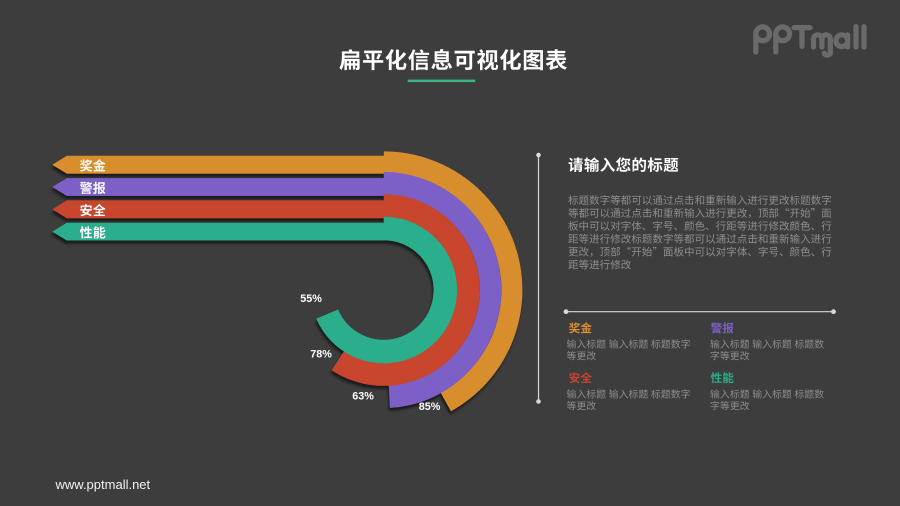 The width and height of the screenshot is (900, 506). What do you see at coordinates (430, 407) in the screenshot?
I see `svg-text: 85%` at bounding box center [430, 407].